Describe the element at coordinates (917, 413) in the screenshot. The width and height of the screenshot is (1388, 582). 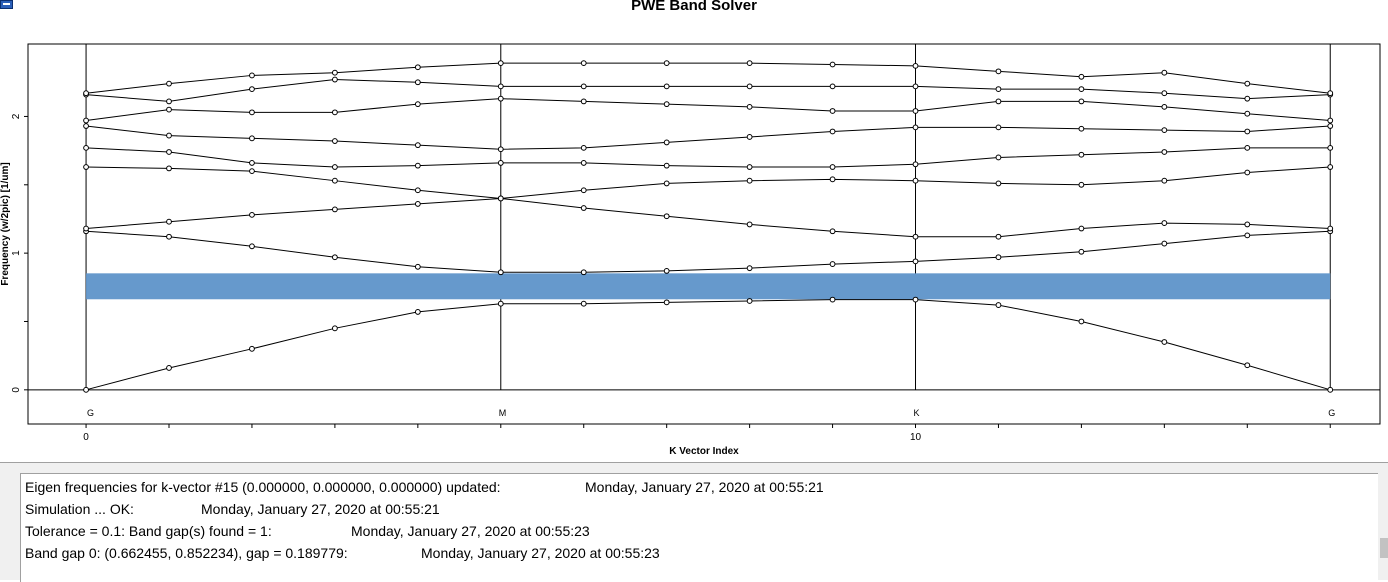
I see `symmetry-label: K` at that location.